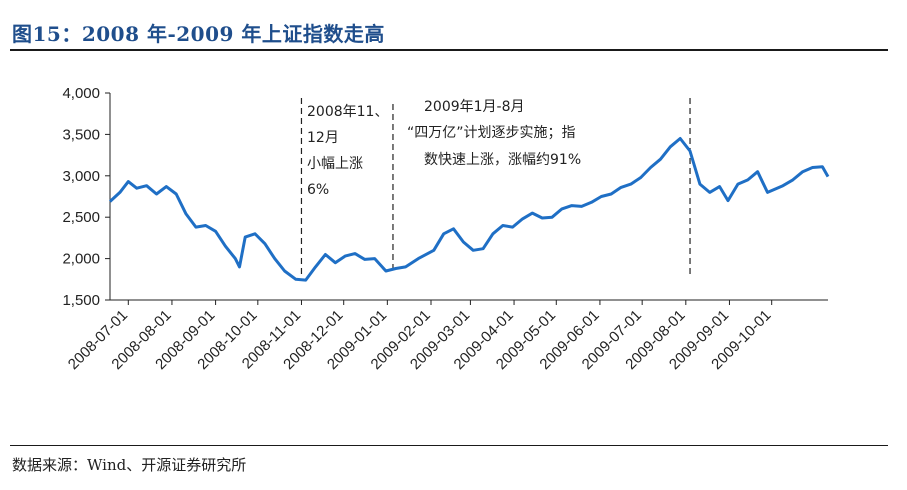 This screenshot has height=490, width=907. I want to click on y-tick-label: 2,000, so click(81, 259).